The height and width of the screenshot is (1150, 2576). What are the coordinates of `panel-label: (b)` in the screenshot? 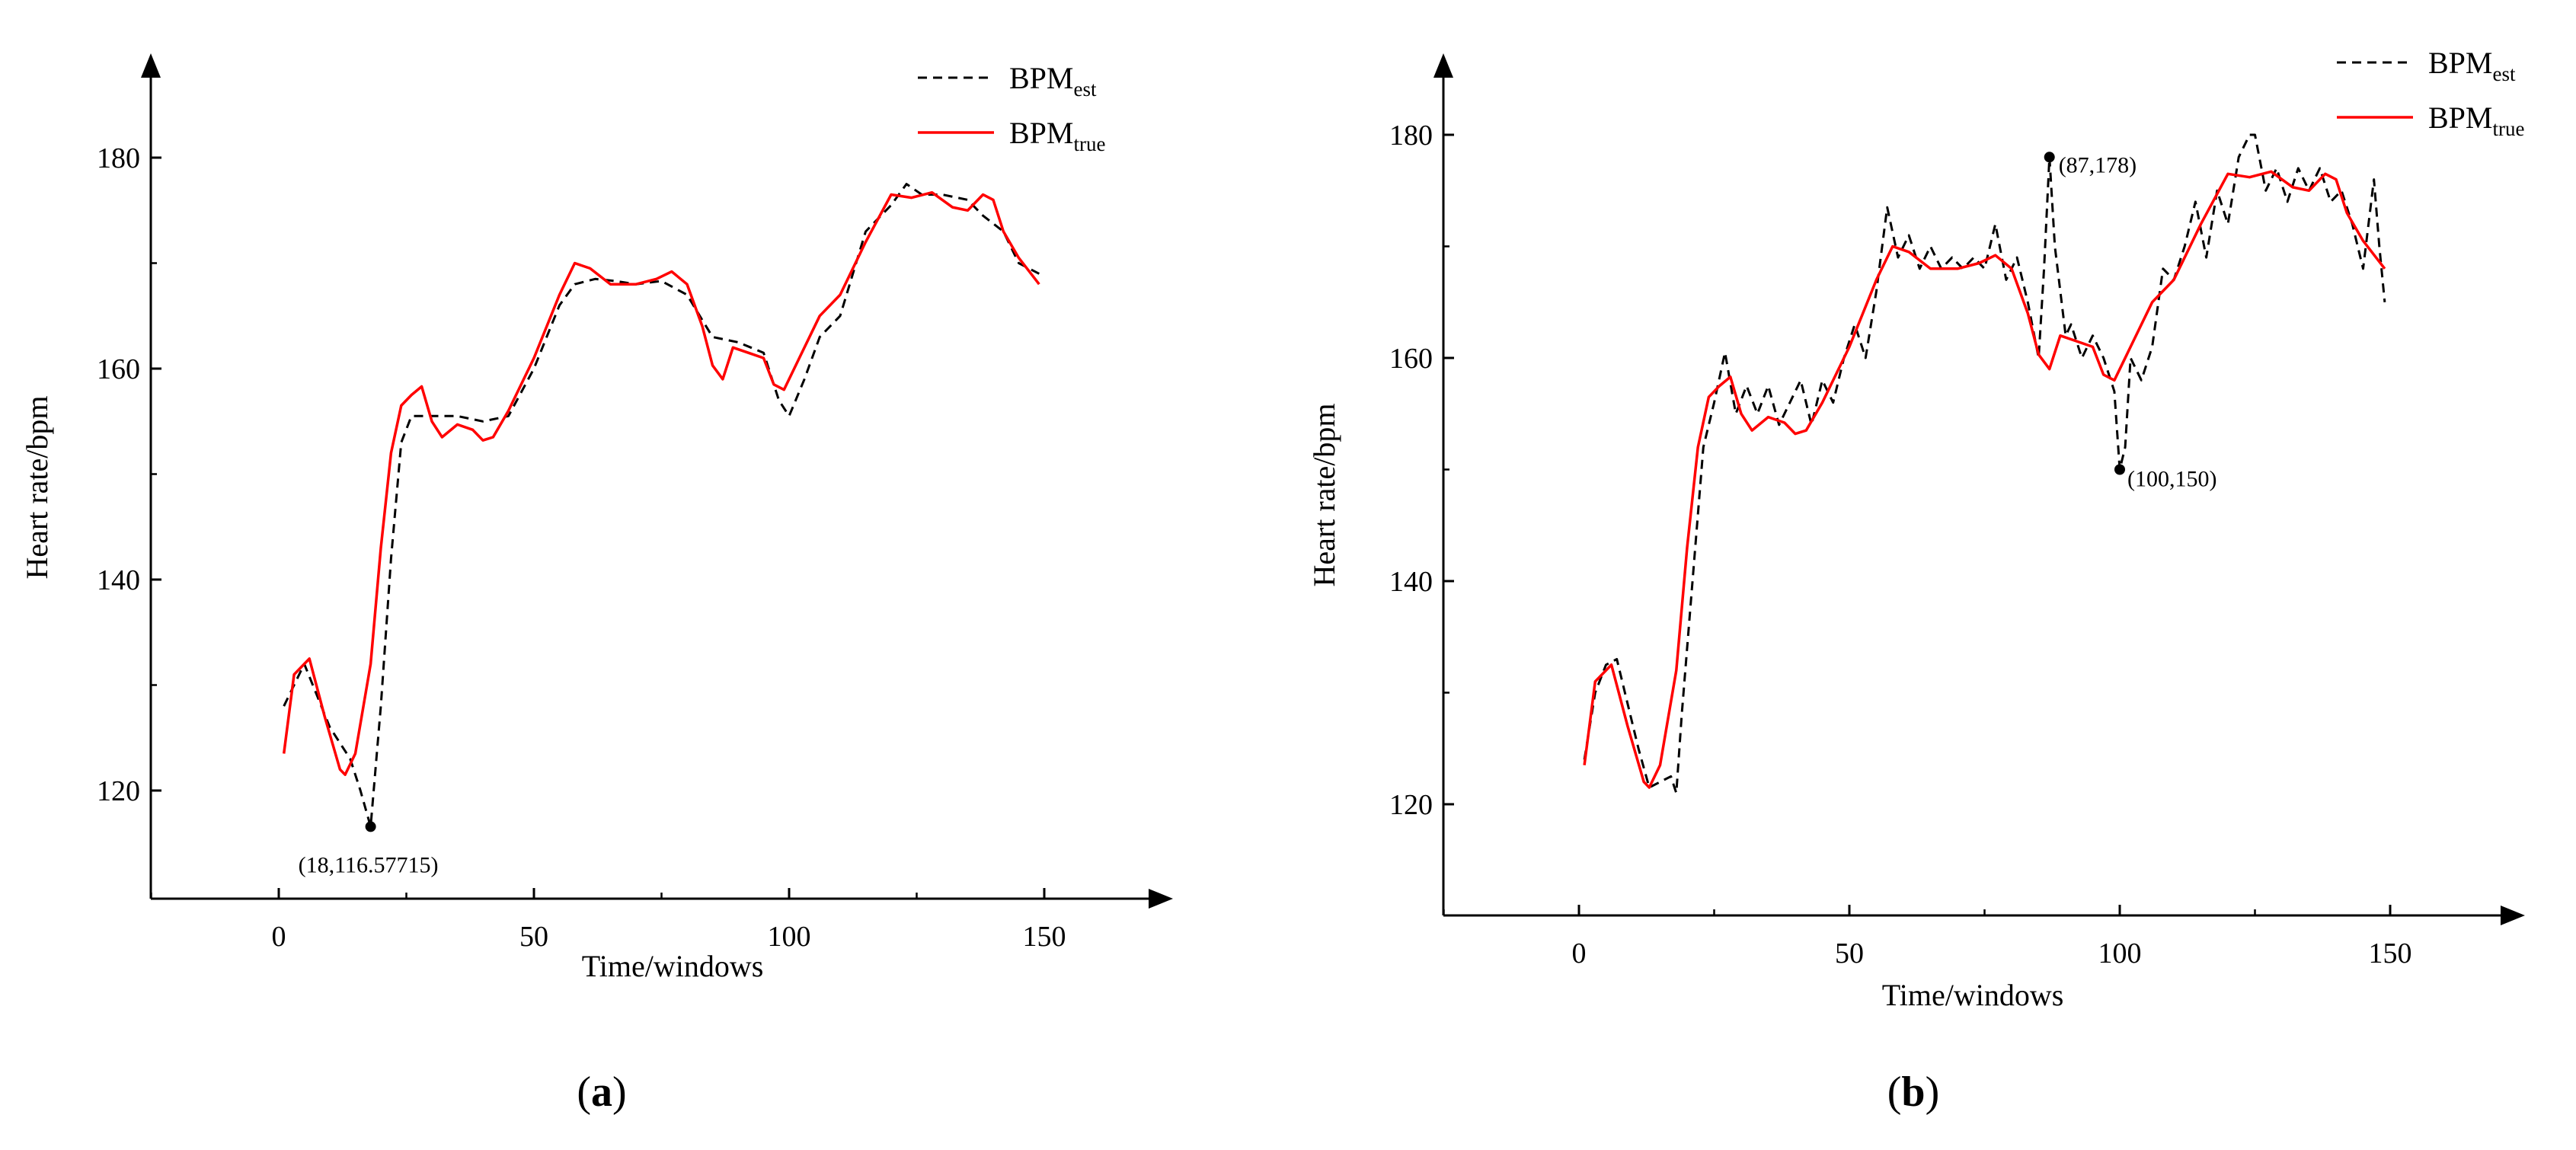 It's located at (1913, 1092).